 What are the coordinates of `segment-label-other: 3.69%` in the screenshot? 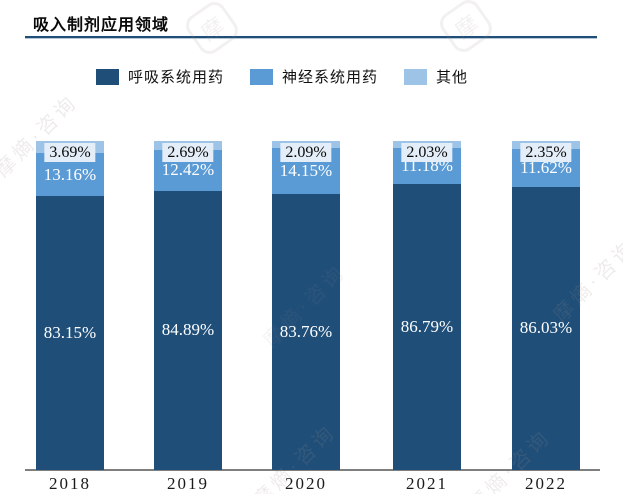 It's located at (70, 152).